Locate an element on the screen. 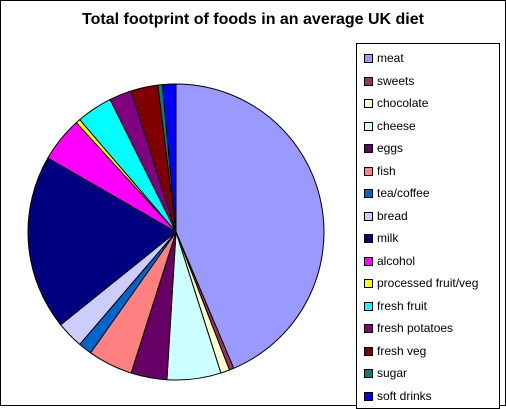 This screenshot has width=506, height=409. legend-label: soft drinks is located at coordinates (404, 395).